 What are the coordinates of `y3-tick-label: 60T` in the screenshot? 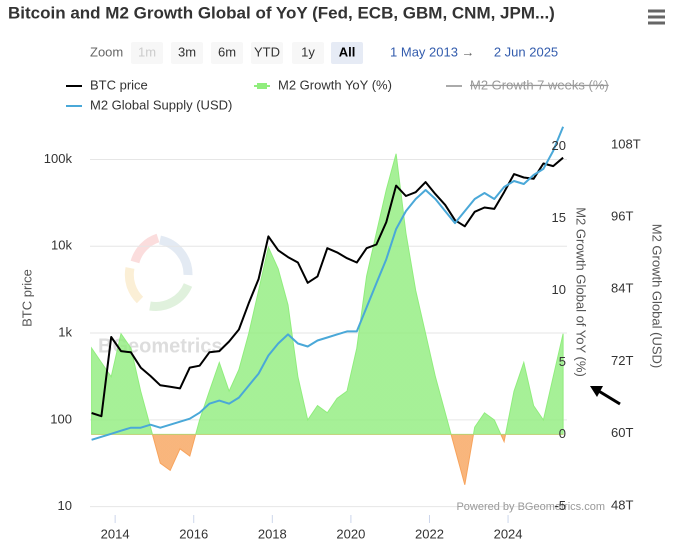 It's located at (622, 432).